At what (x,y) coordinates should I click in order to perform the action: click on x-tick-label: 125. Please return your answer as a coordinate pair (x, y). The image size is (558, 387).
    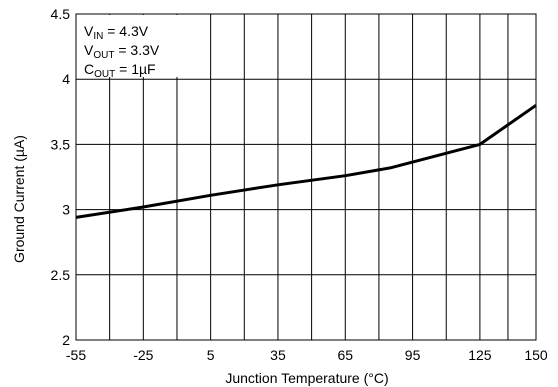
    Looking at the image, I should click on (480, 355).